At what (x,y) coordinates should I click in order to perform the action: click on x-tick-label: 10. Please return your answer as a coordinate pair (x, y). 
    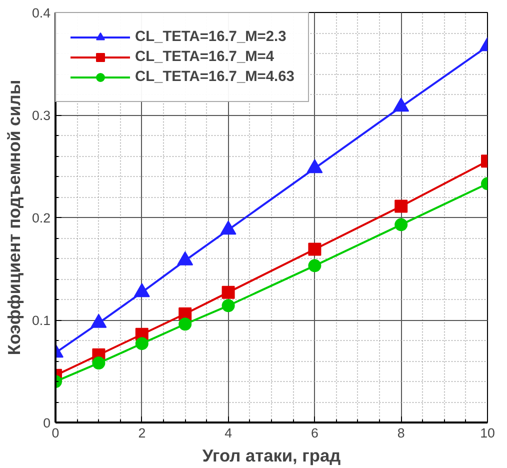
    Looking at the image, I should click on (487, 433).